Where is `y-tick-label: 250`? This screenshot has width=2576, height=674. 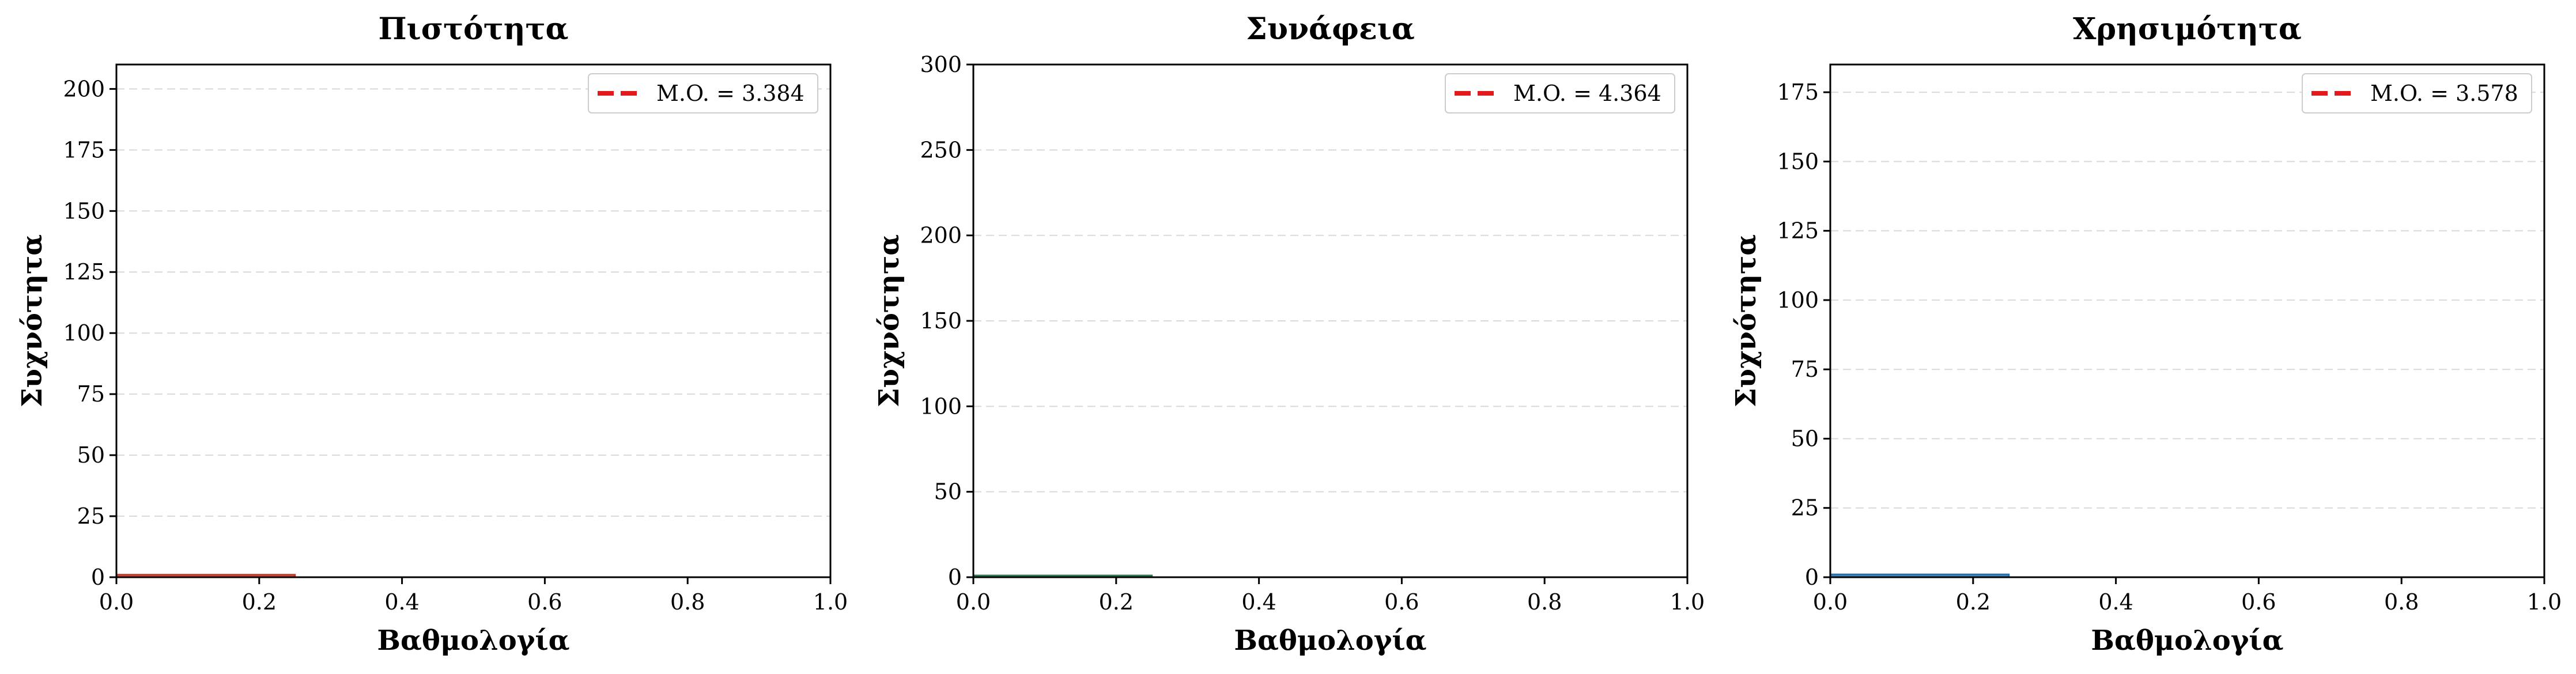 y-tick-label: 250 is located at coordinates (941, 149).